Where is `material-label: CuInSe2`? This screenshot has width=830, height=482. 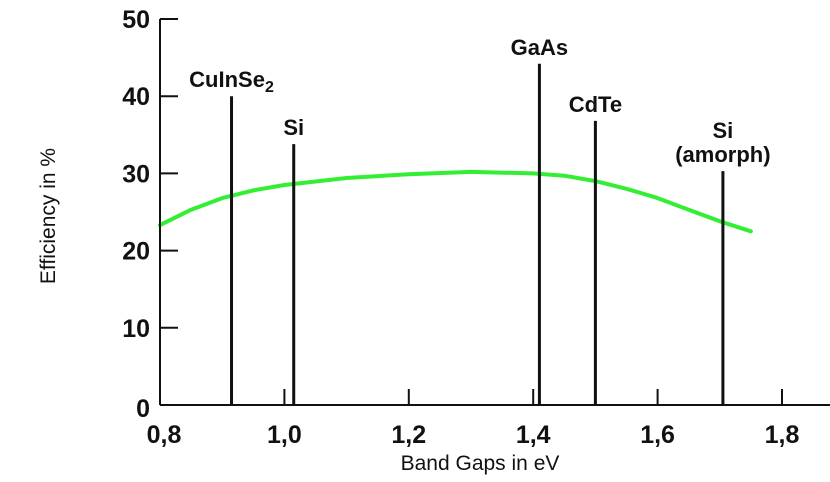
material-label: CuInSe2 is located at coordinates (231, 81).